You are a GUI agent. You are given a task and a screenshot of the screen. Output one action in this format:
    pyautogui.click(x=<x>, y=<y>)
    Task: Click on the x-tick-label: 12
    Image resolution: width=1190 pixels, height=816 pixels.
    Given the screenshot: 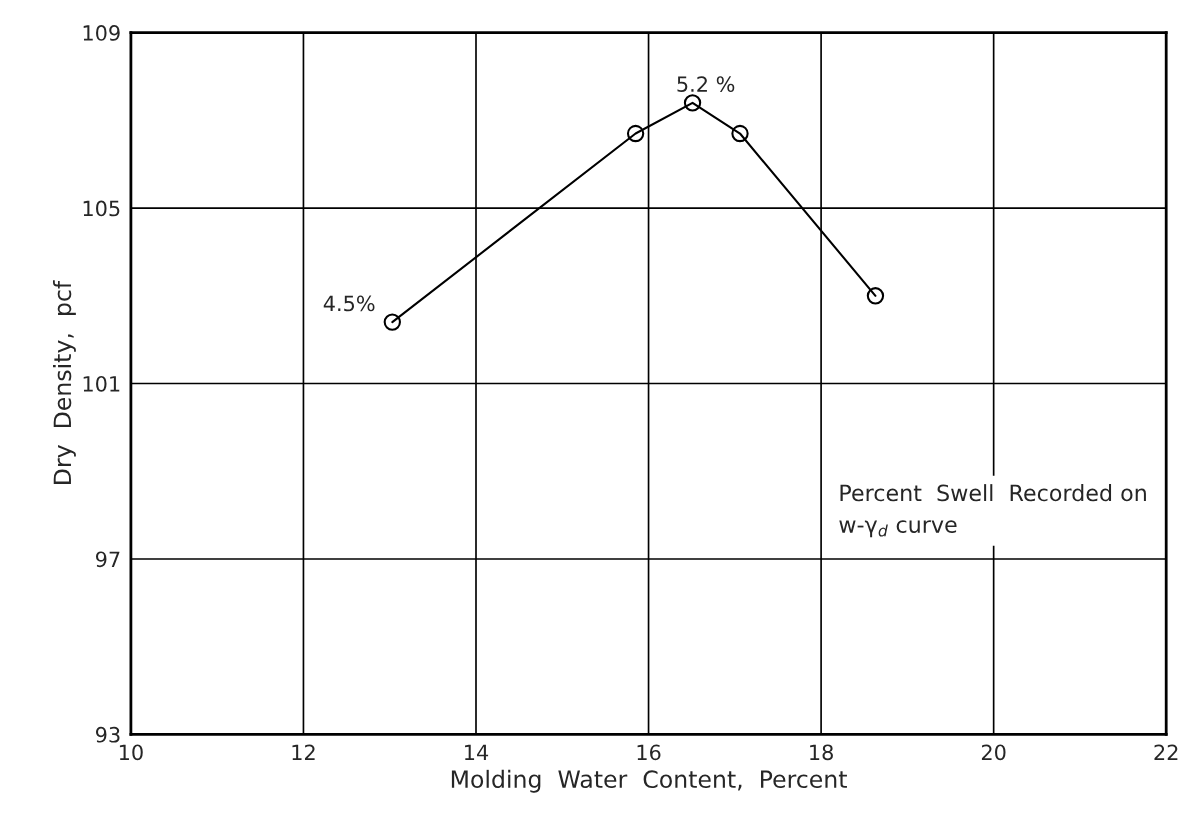 What is the action you would take?
    pyautogui.click(x=303, y=752)
    